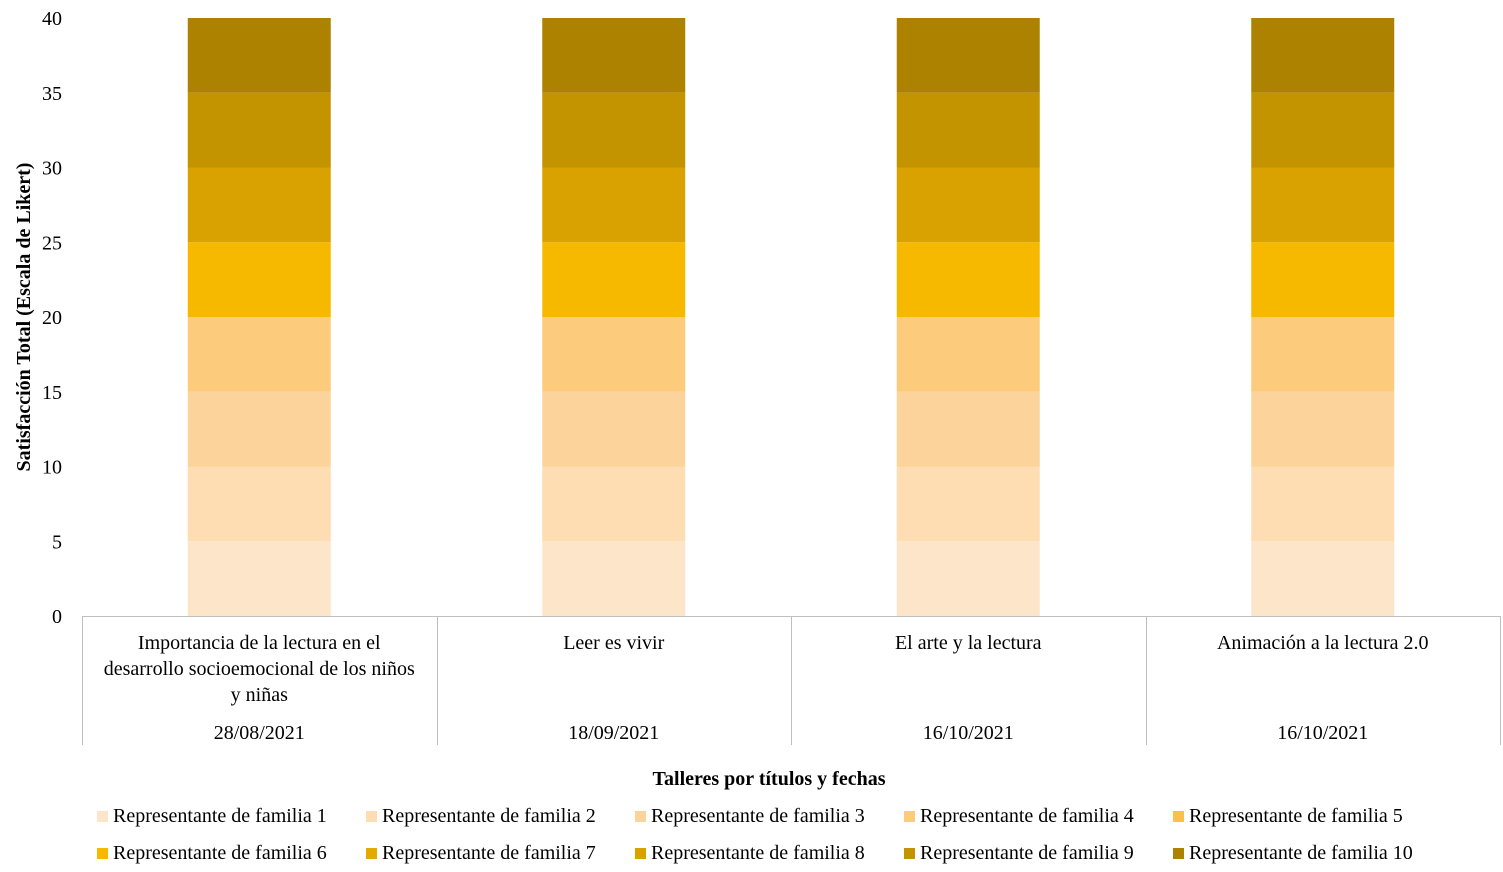 The width and height of the screenshot is (1503, 872). Describe the element at coordinates (52, 169) in the screenshot. I see `y-tick-label: 30` at that location.